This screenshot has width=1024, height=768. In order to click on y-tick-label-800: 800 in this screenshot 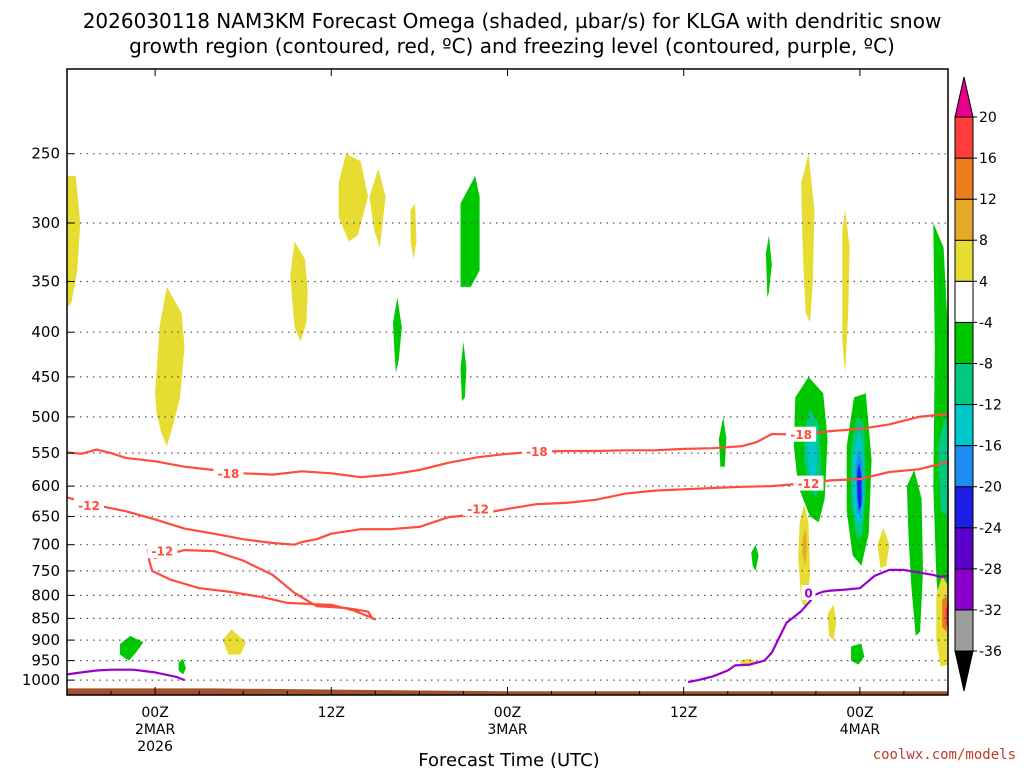, I will do `click(45, 595)`.